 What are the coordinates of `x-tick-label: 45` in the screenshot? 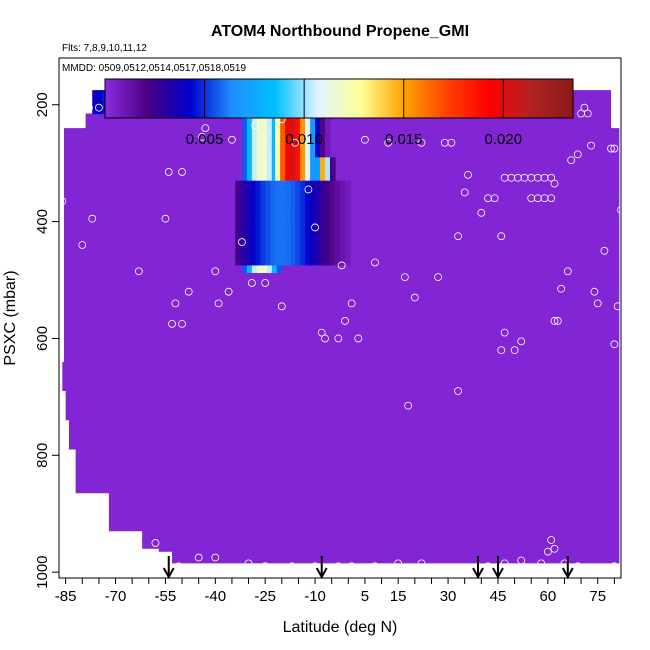 It's located at (498, 596).